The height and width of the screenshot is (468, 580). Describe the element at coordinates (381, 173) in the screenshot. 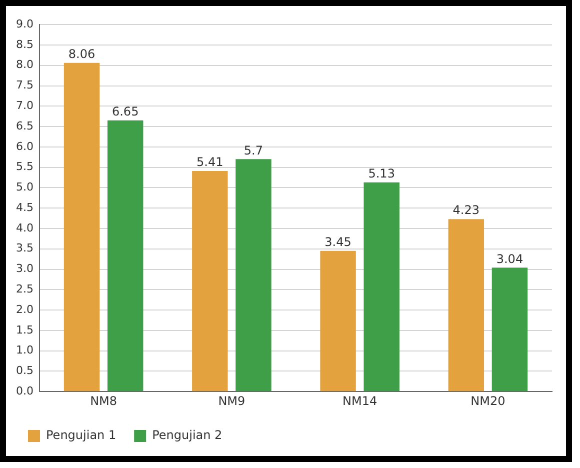

I see `data-label: 5.13` at that location.